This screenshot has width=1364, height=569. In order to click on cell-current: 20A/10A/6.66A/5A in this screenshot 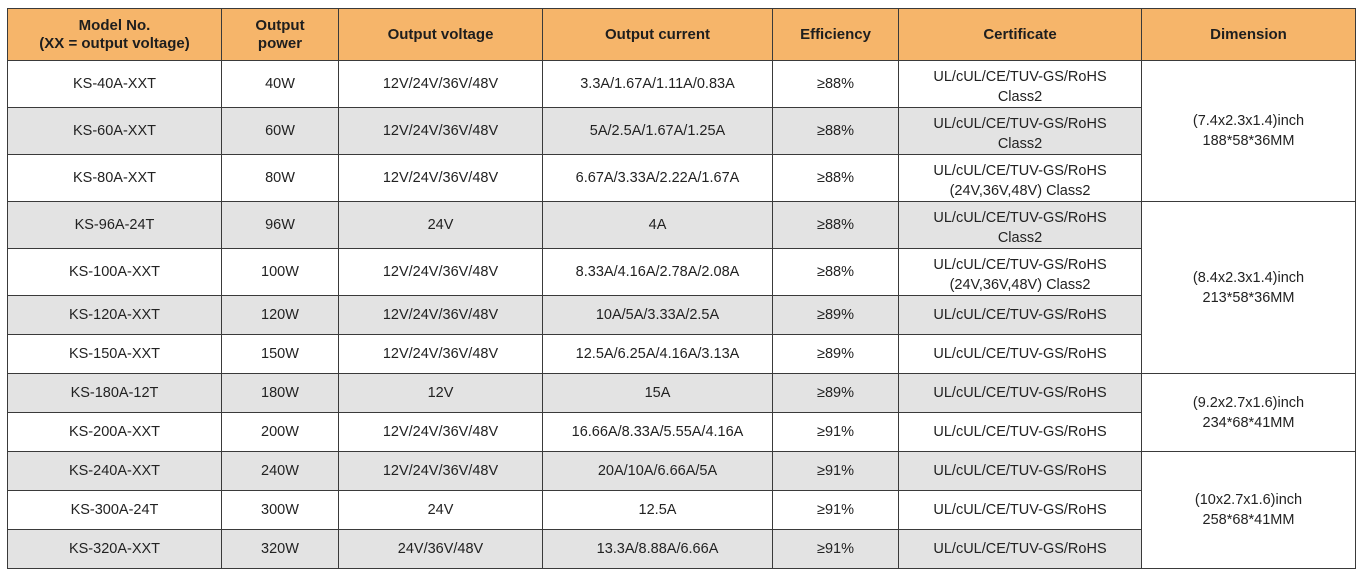, I will do `click(657, 471)`.